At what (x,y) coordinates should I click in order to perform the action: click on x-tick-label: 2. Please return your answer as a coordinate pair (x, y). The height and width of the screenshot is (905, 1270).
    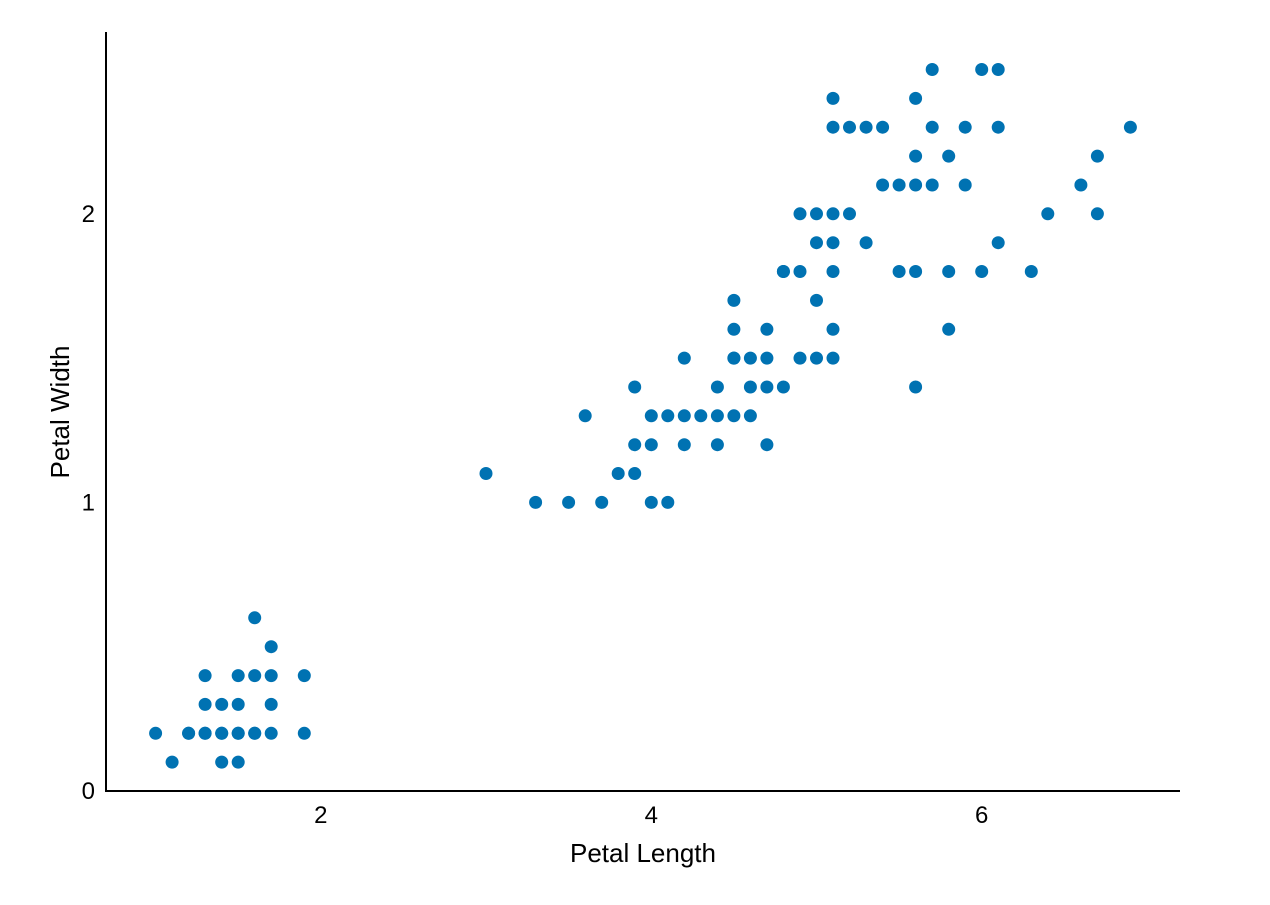
    Looking at the image, I should click on (320, 815).